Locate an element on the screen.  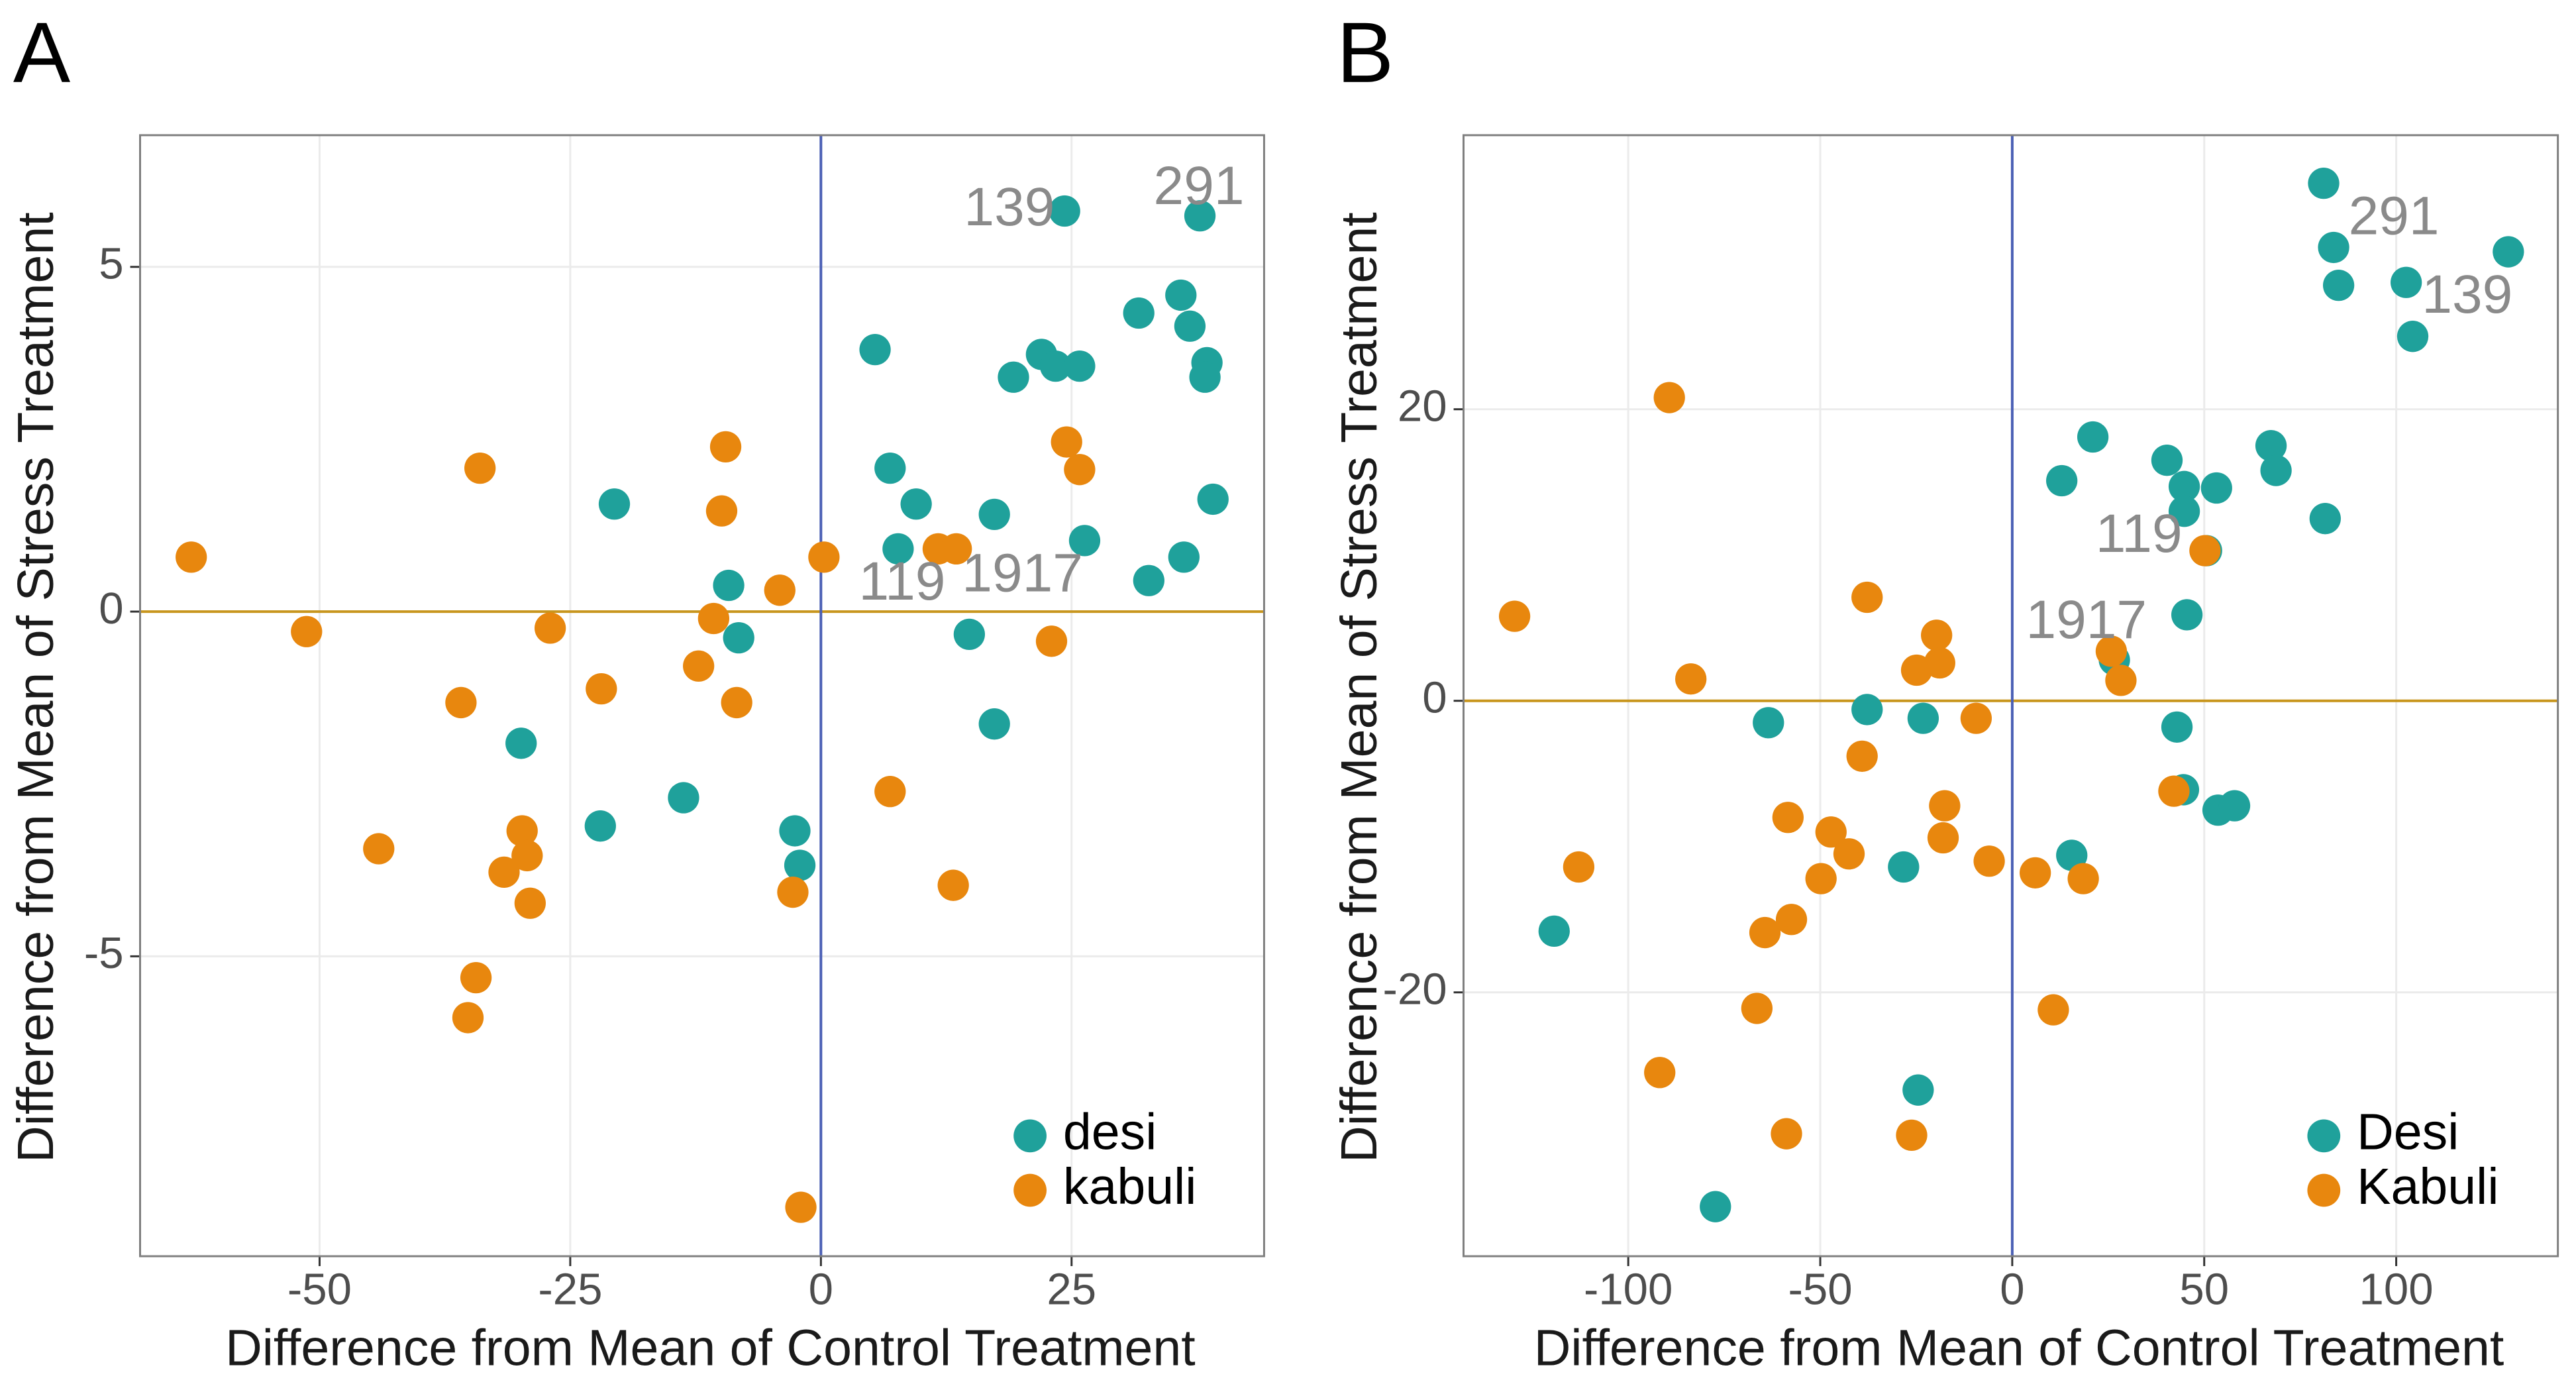
x-tick-label: 25 is located at coordinates (1071, 1289).